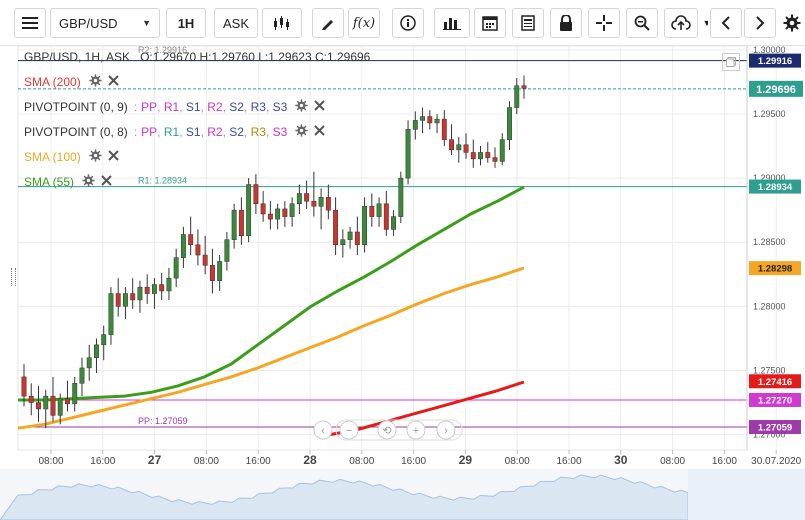 The width and height of the screenshot is (805, 520). What do you see at coordinates (88, 23) in the screenshot?
I see `symbol-value: GBP/USD` at bounding box center [88, 23].